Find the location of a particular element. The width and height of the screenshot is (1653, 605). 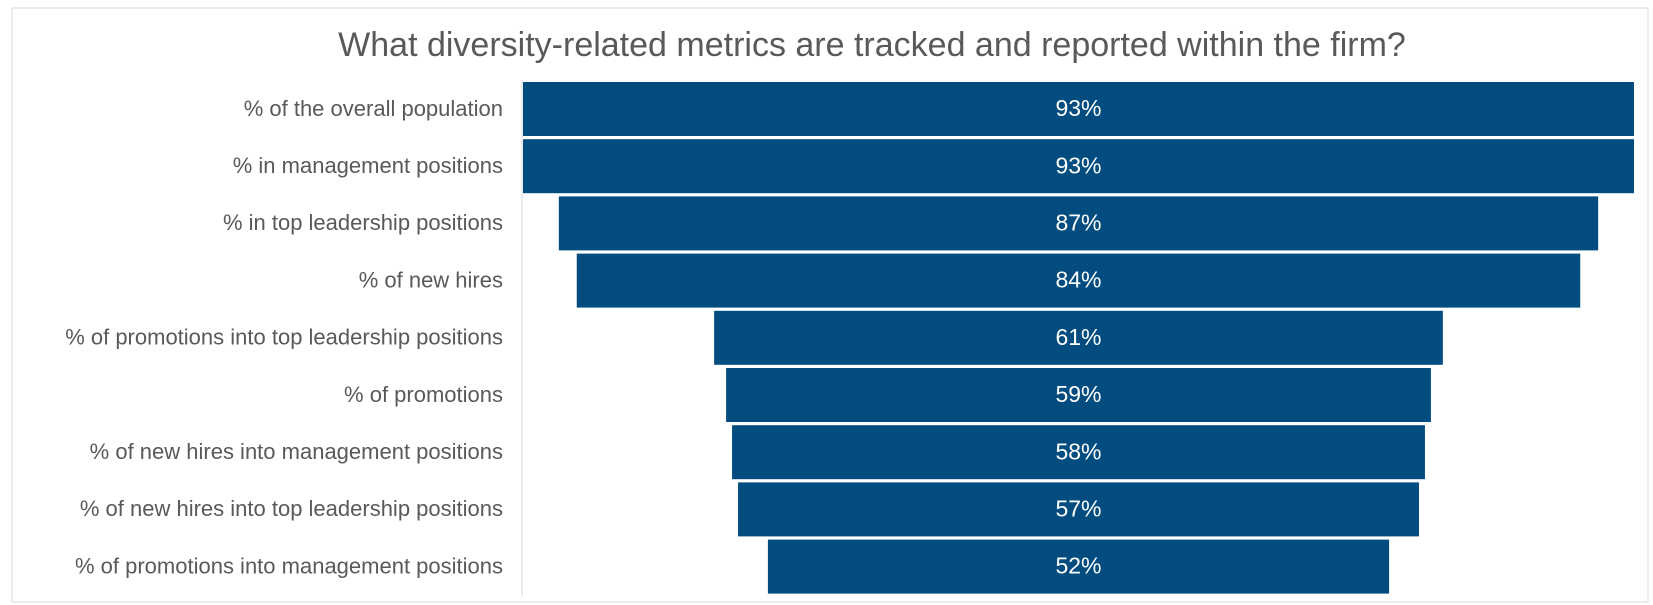

category-label: % of new hires into management positions is located at coordinates (296, 451).